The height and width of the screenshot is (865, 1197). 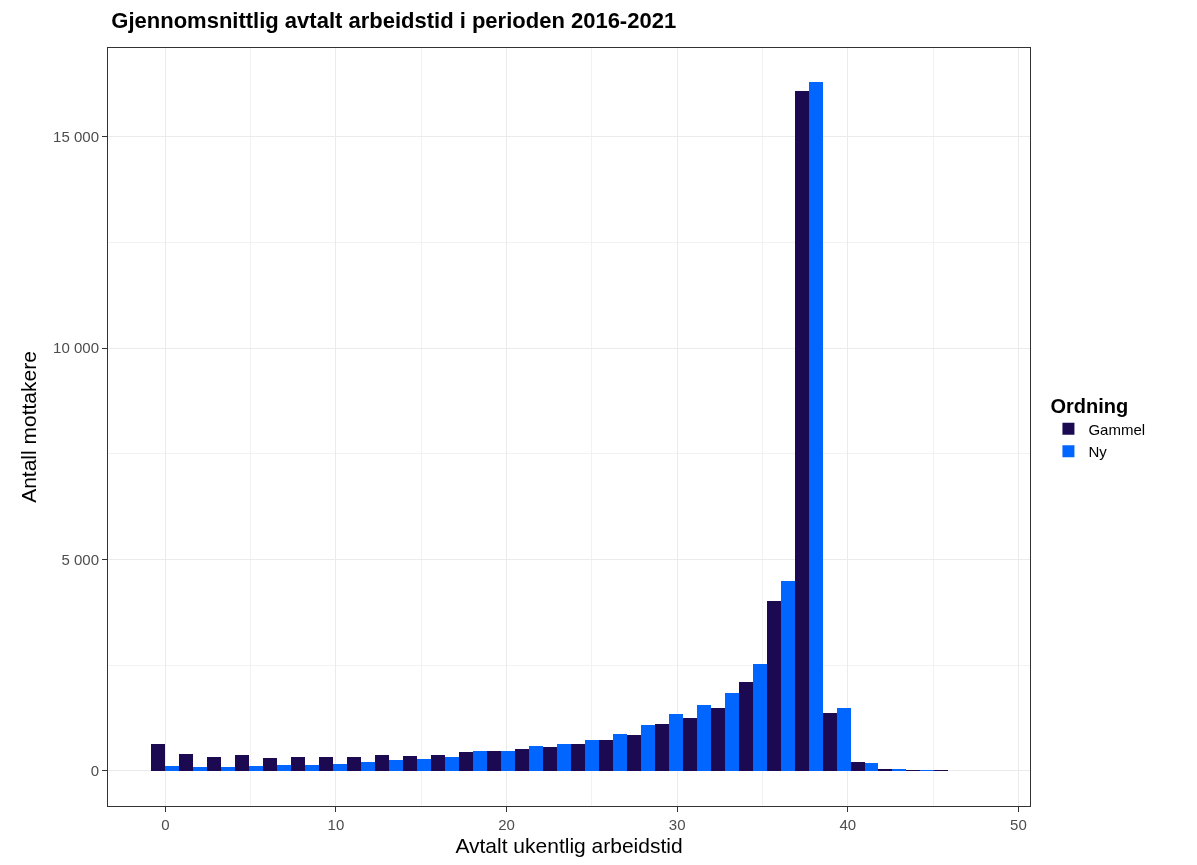 I want to click on y-axis-title: Antall mottakere, so click(x=29, y=427).